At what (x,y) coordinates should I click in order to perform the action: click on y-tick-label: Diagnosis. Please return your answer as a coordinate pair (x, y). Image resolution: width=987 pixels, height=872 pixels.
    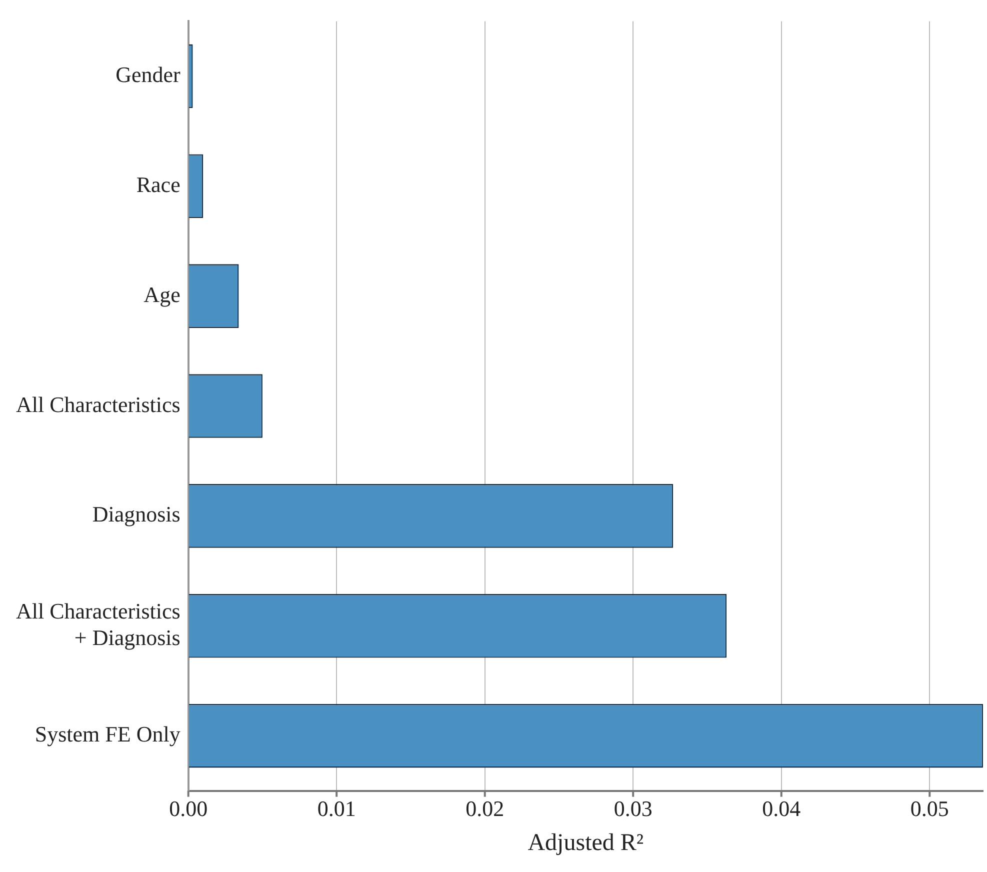
    Looking at the image, I should click on (136, 514).